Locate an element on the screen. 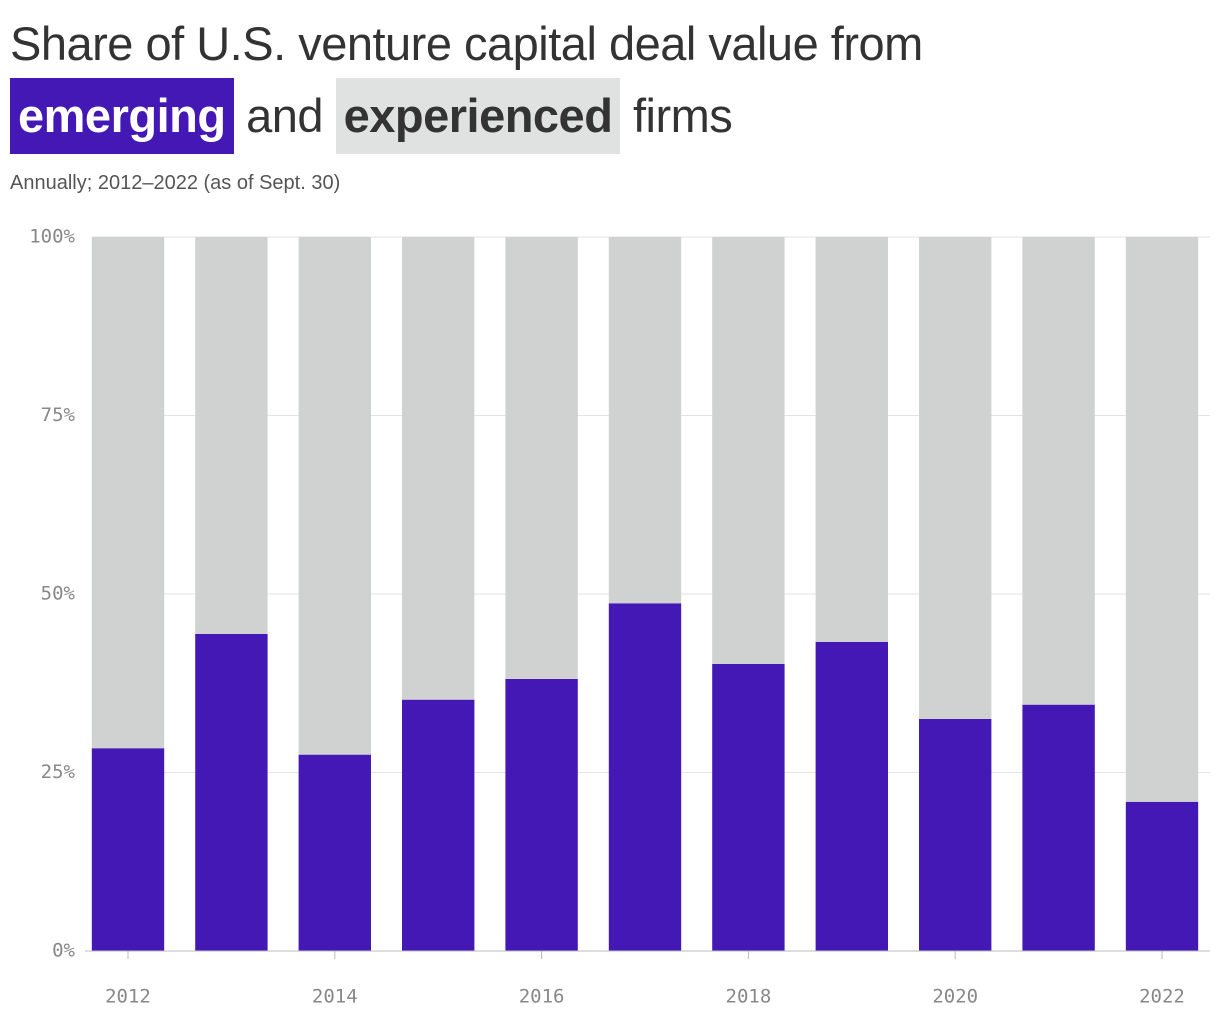 The image size is (1220, 1020). x-tick-label: 2012 is located at coordinates (128, 997).